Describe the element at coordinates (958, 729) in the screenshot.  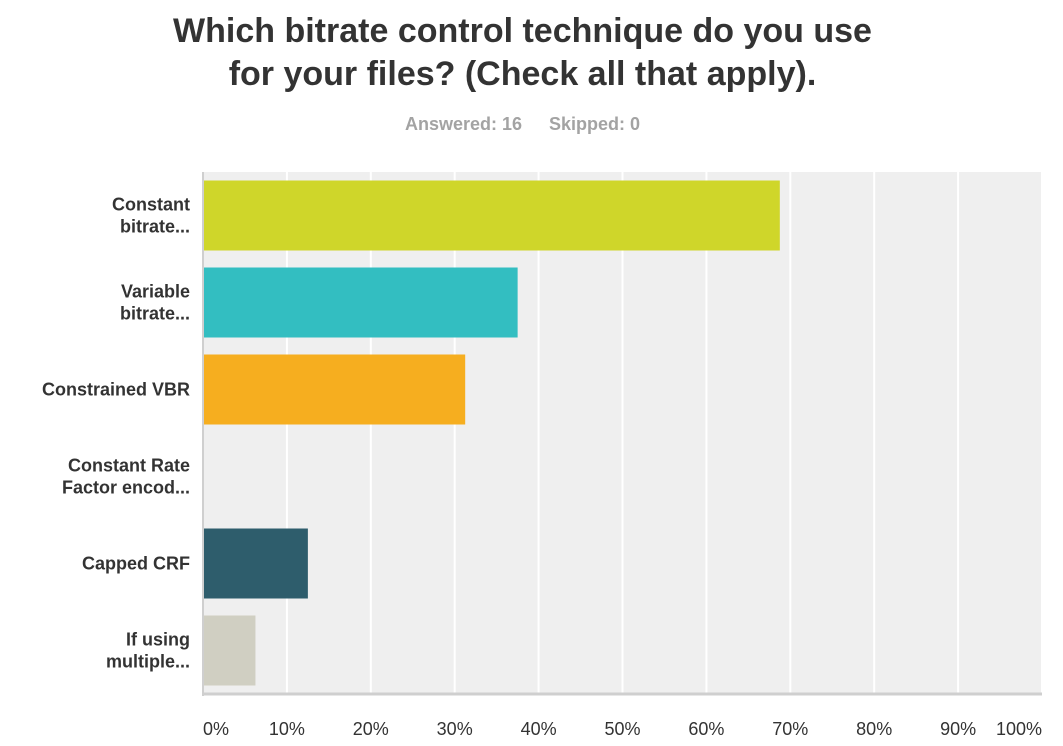
I see `x-tick-label: 90%` at that location.